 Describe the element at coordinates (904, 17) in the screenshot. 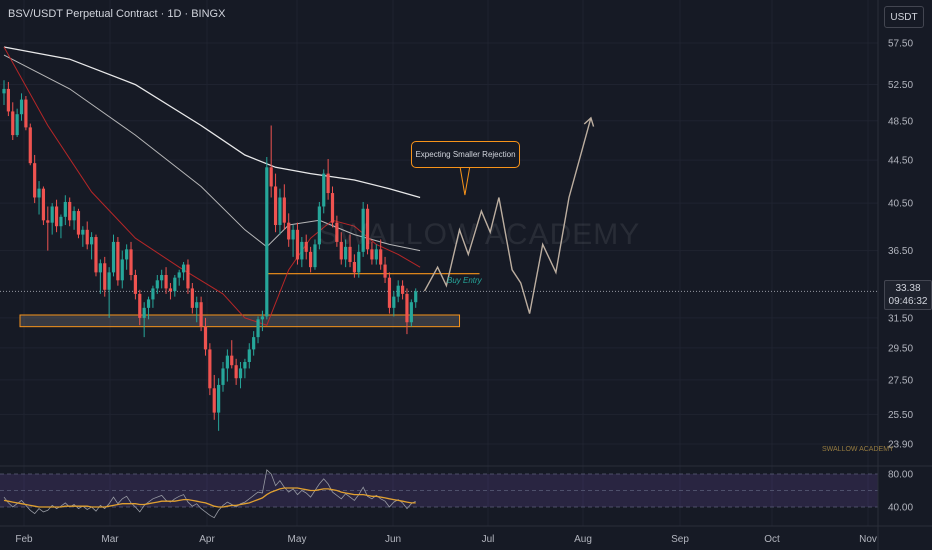

I see `currency-selector: USDT` at that location.